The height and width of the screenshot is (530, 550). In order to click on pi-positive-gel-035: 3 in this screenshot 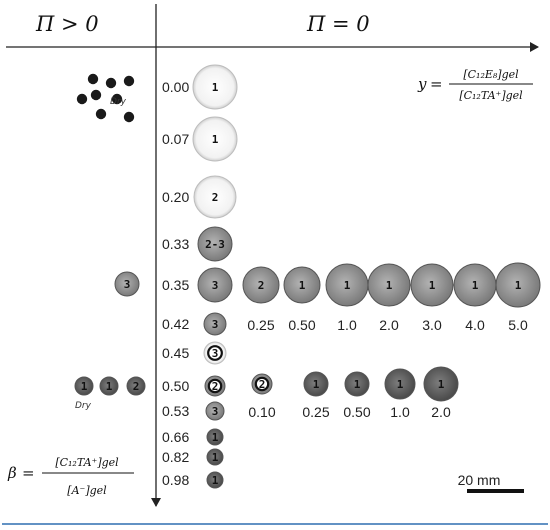, I will do `click(127, 284)`.